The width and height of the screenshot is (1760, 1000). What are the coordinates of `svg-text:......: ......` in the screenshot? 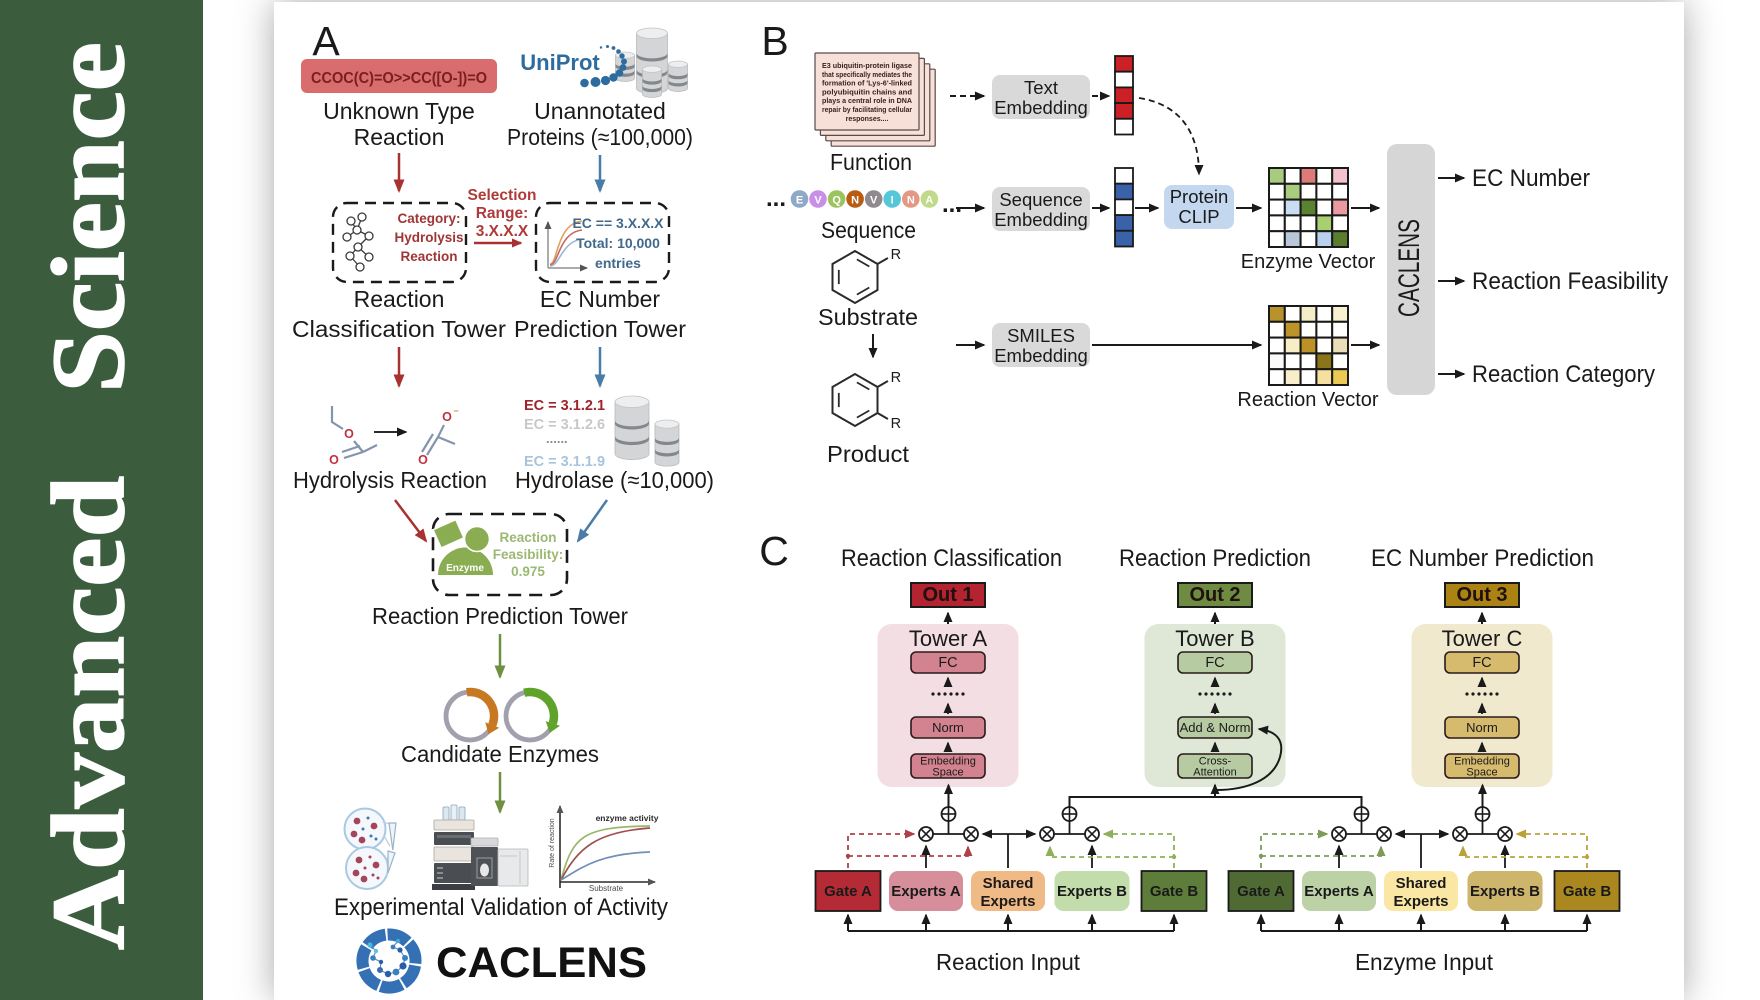 It's located at (557, 438).